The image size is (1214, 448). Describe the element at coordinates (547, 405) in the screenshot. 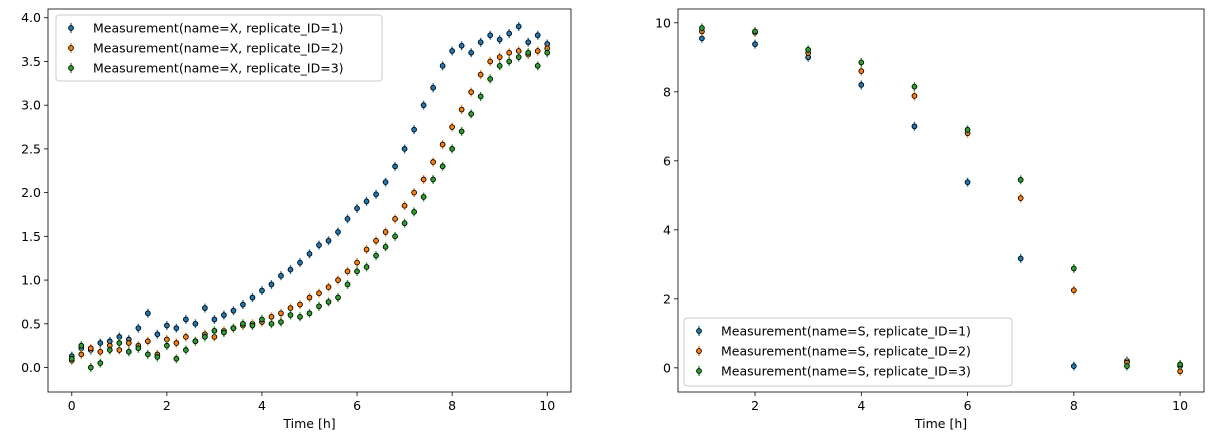

I see `chart-1-x-tick-label: 10` at that location.